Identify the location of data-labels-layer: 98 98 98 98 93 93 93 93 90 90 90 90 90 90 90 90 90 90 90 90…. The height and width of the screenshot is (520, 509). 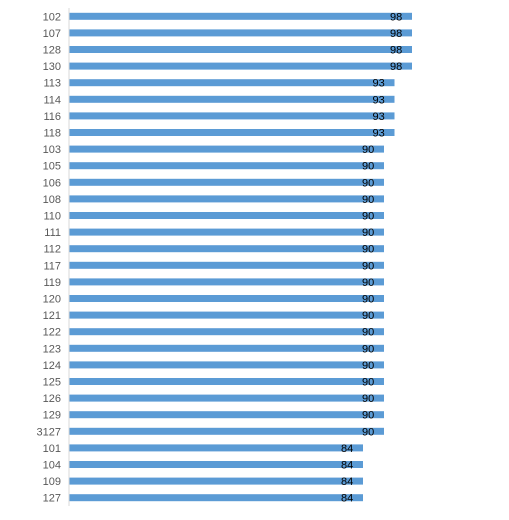
(371, 257).